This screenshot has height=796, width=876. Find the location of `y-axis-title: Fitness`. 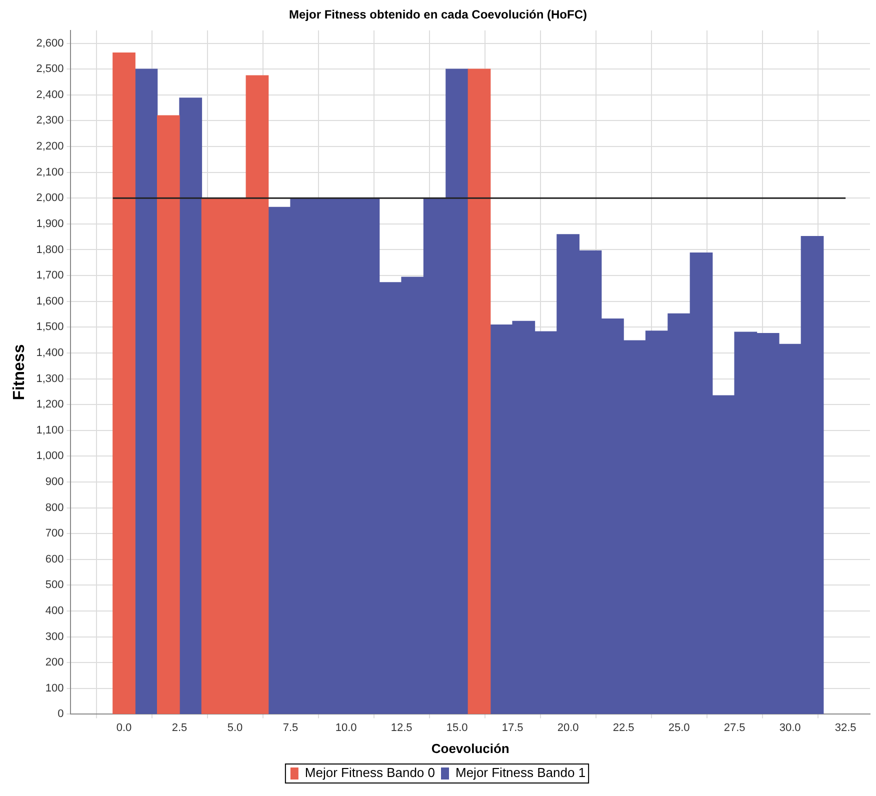

y-axis-title: Fitness is located at coordinates (19, 372).